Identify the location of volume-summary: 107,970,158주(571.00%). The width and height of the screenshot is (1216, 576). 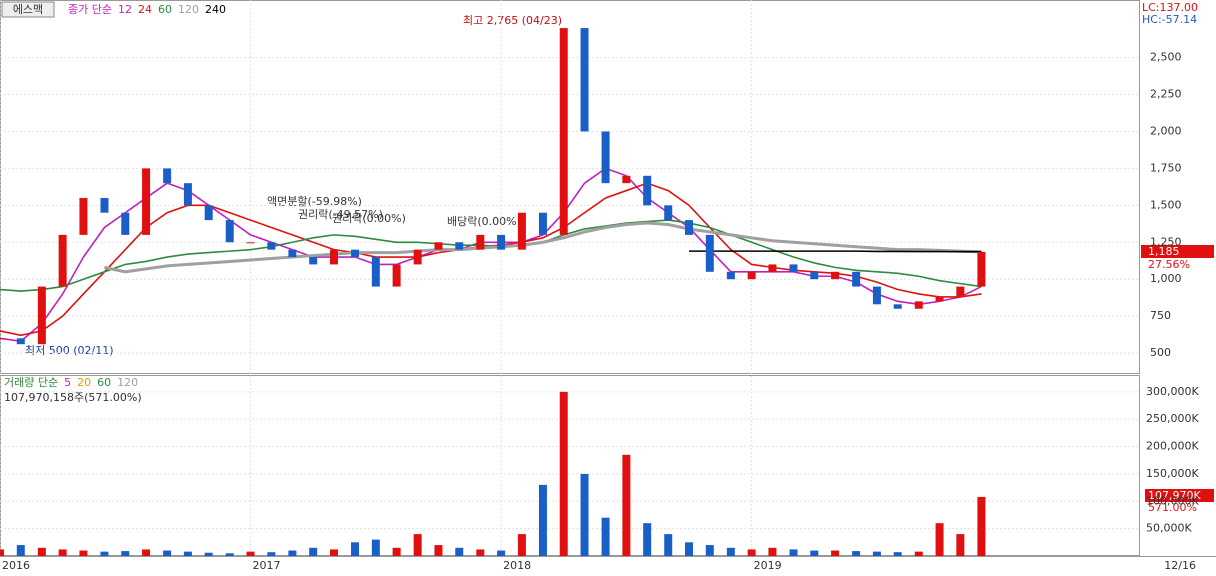
(73, 397).